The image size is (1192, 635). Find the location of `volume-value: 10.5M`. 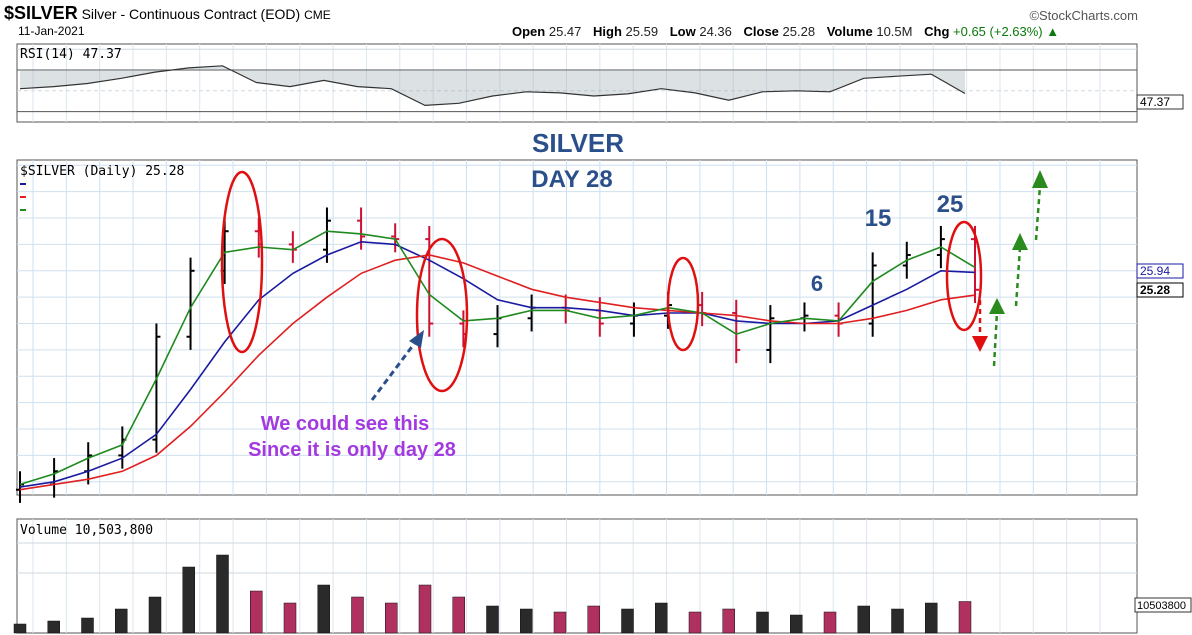

volume-value: 10.5M is located at coordinates (894, 31).